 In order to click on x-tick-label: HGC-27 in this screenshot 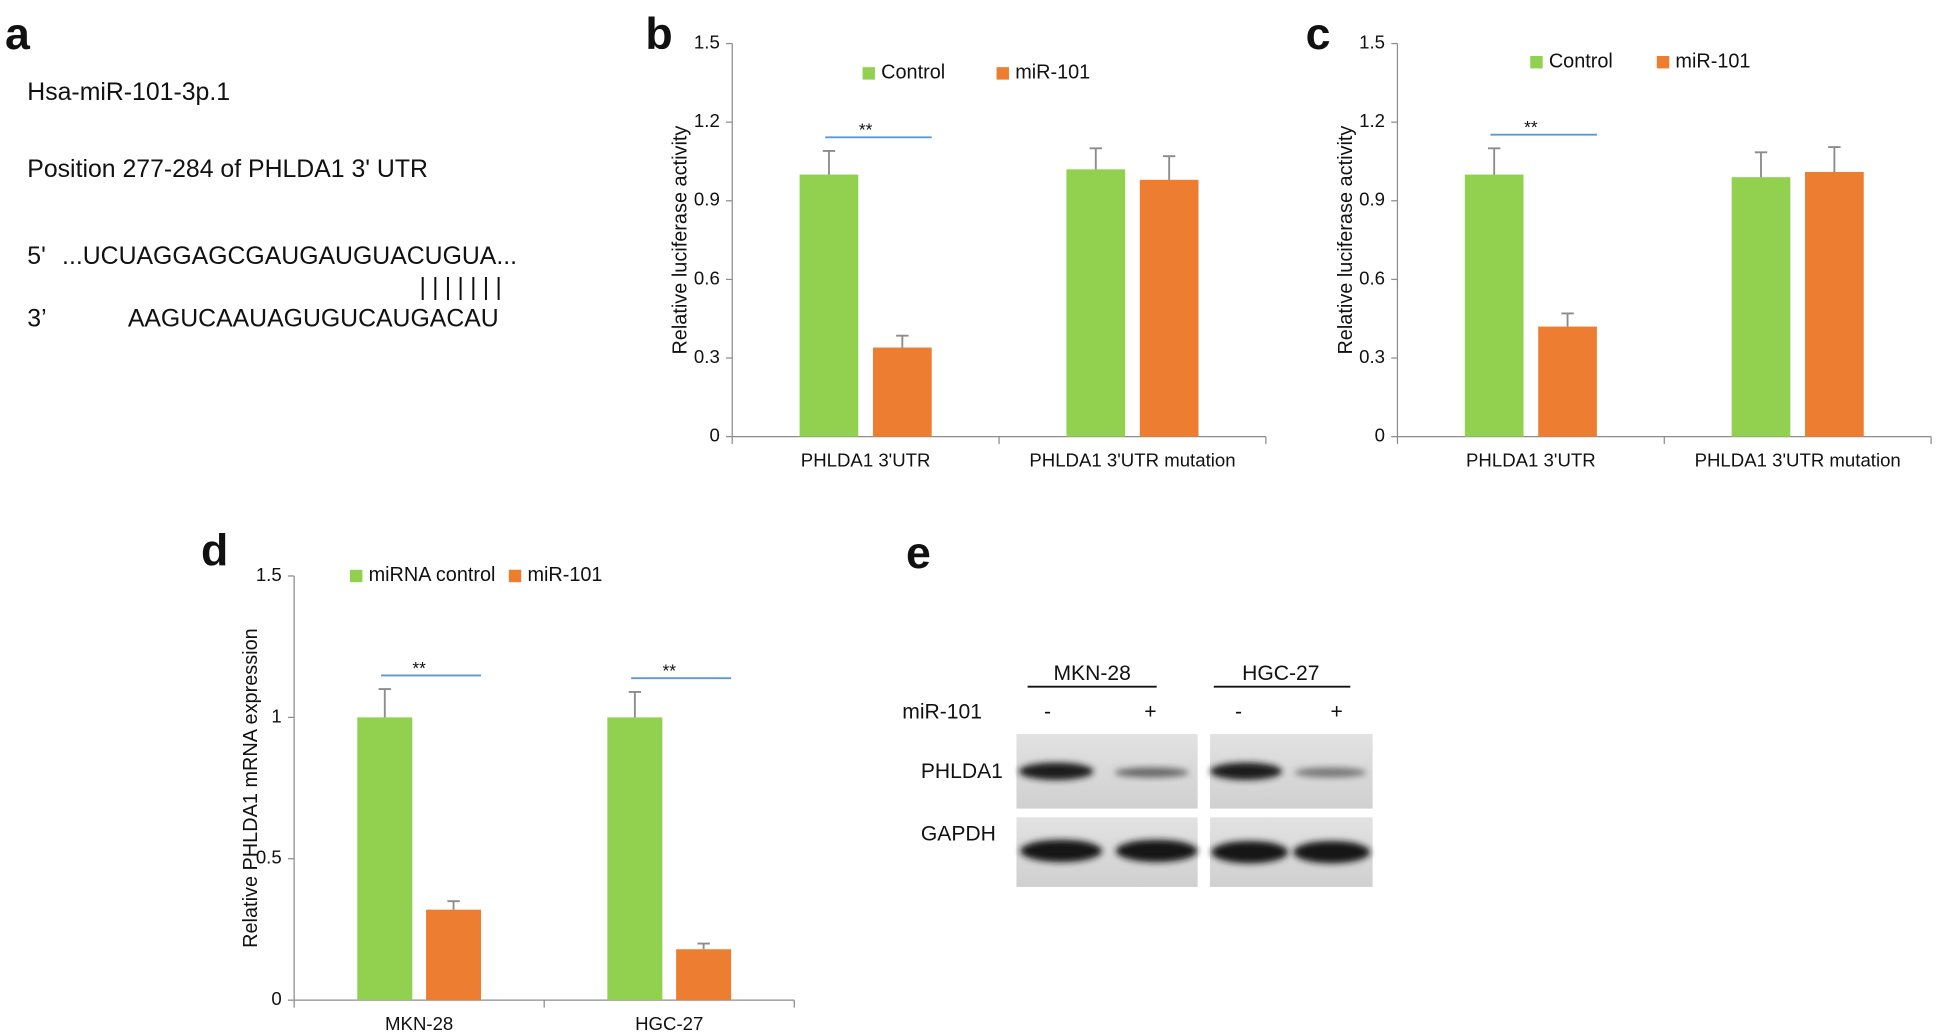, I will do `click(669, 1023)`.